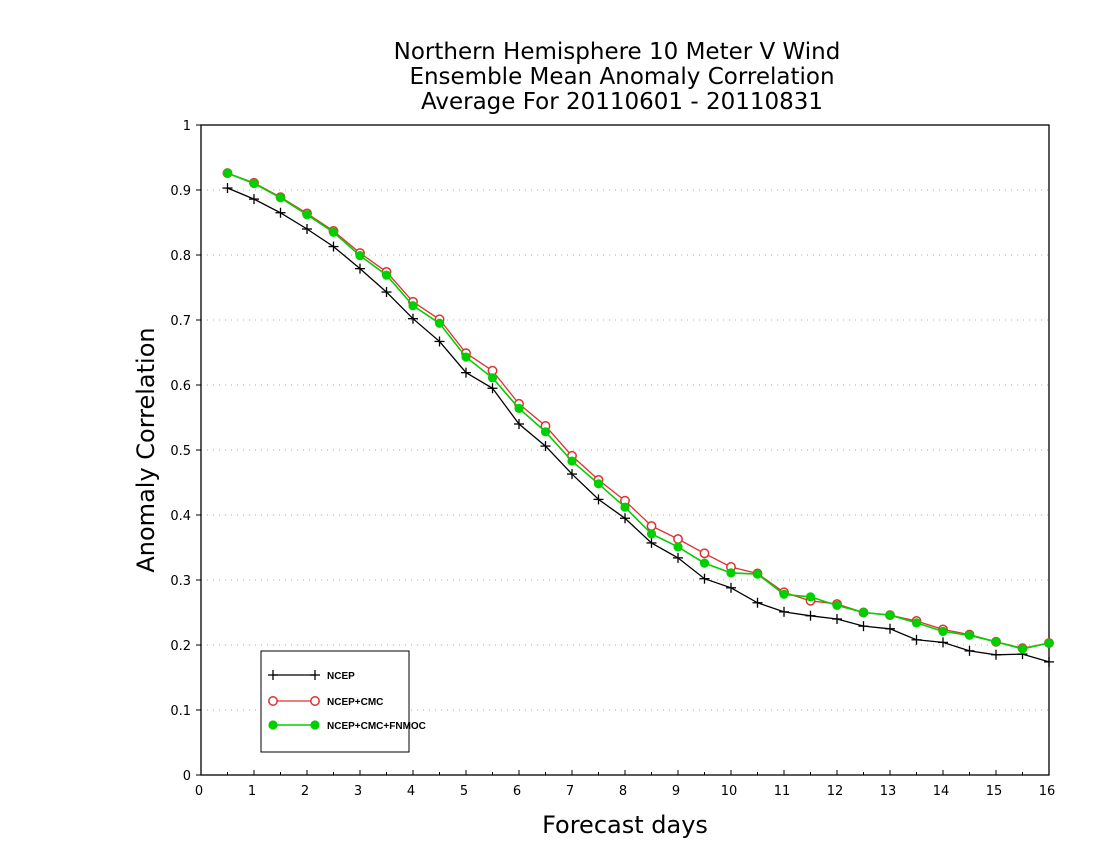  Describe the element at coordinates (252, 791) in the screenshot. I see `x-tick-label: 1` at that location.